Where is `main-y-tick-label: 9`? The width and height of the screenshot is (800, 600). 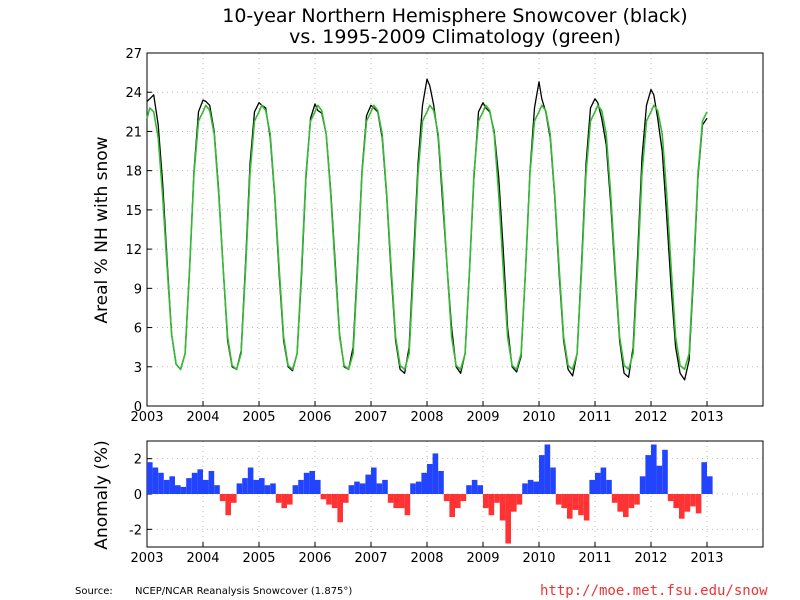 main-y-tick-label: 9 is located at coordinates (138, 289).